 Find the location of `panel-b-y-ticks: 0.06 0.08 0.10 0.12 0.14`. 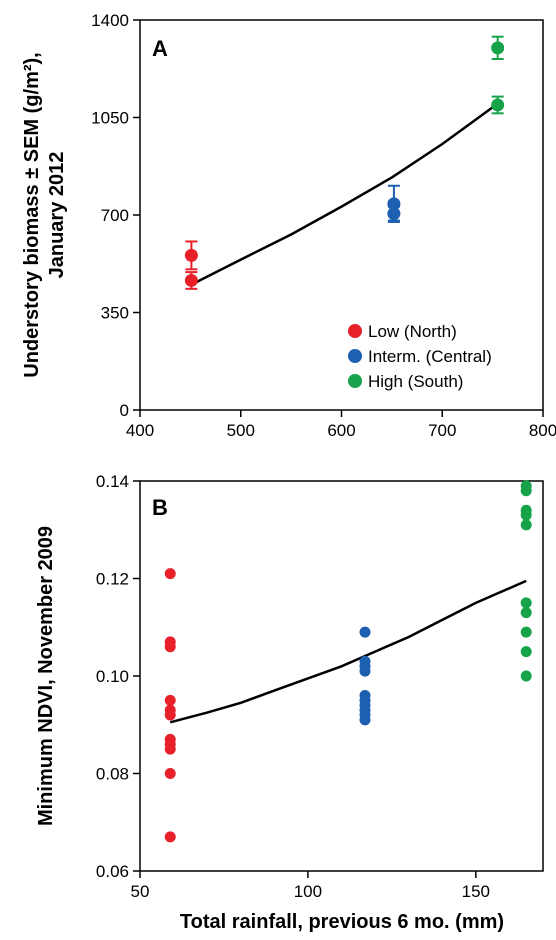

panel-b-y-ticks: 0.06 0.08 0.10 0.12 0.14 is located at coordinates (118, 676).